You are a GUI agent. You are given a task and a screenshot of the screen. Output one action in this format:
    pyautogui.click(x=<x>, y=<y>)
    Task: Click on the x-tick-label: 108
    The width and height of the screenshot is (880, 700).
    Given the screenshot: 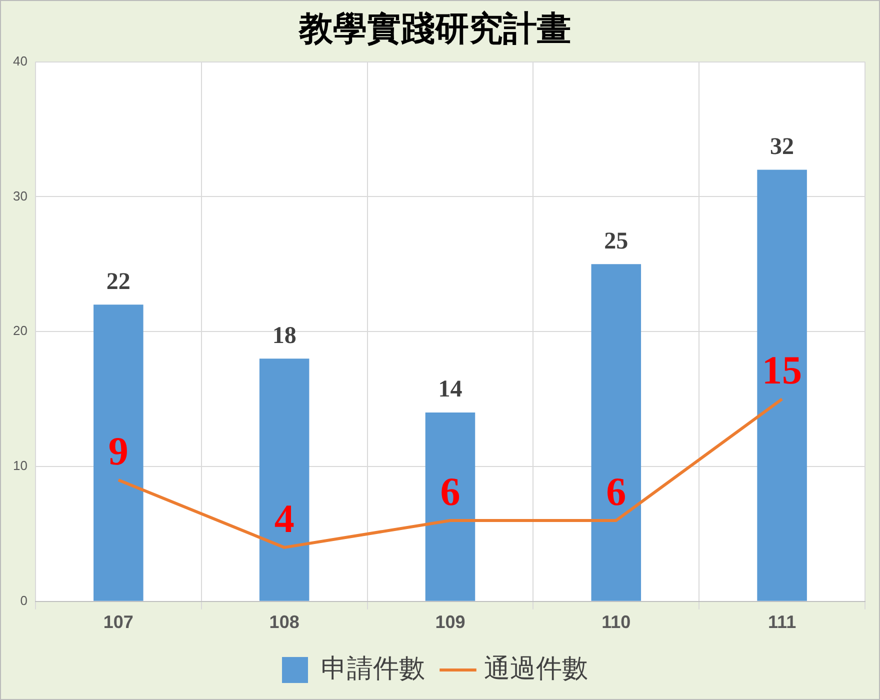 What is the action you would take?
    pyautogui.click(x=284, y=622)
    